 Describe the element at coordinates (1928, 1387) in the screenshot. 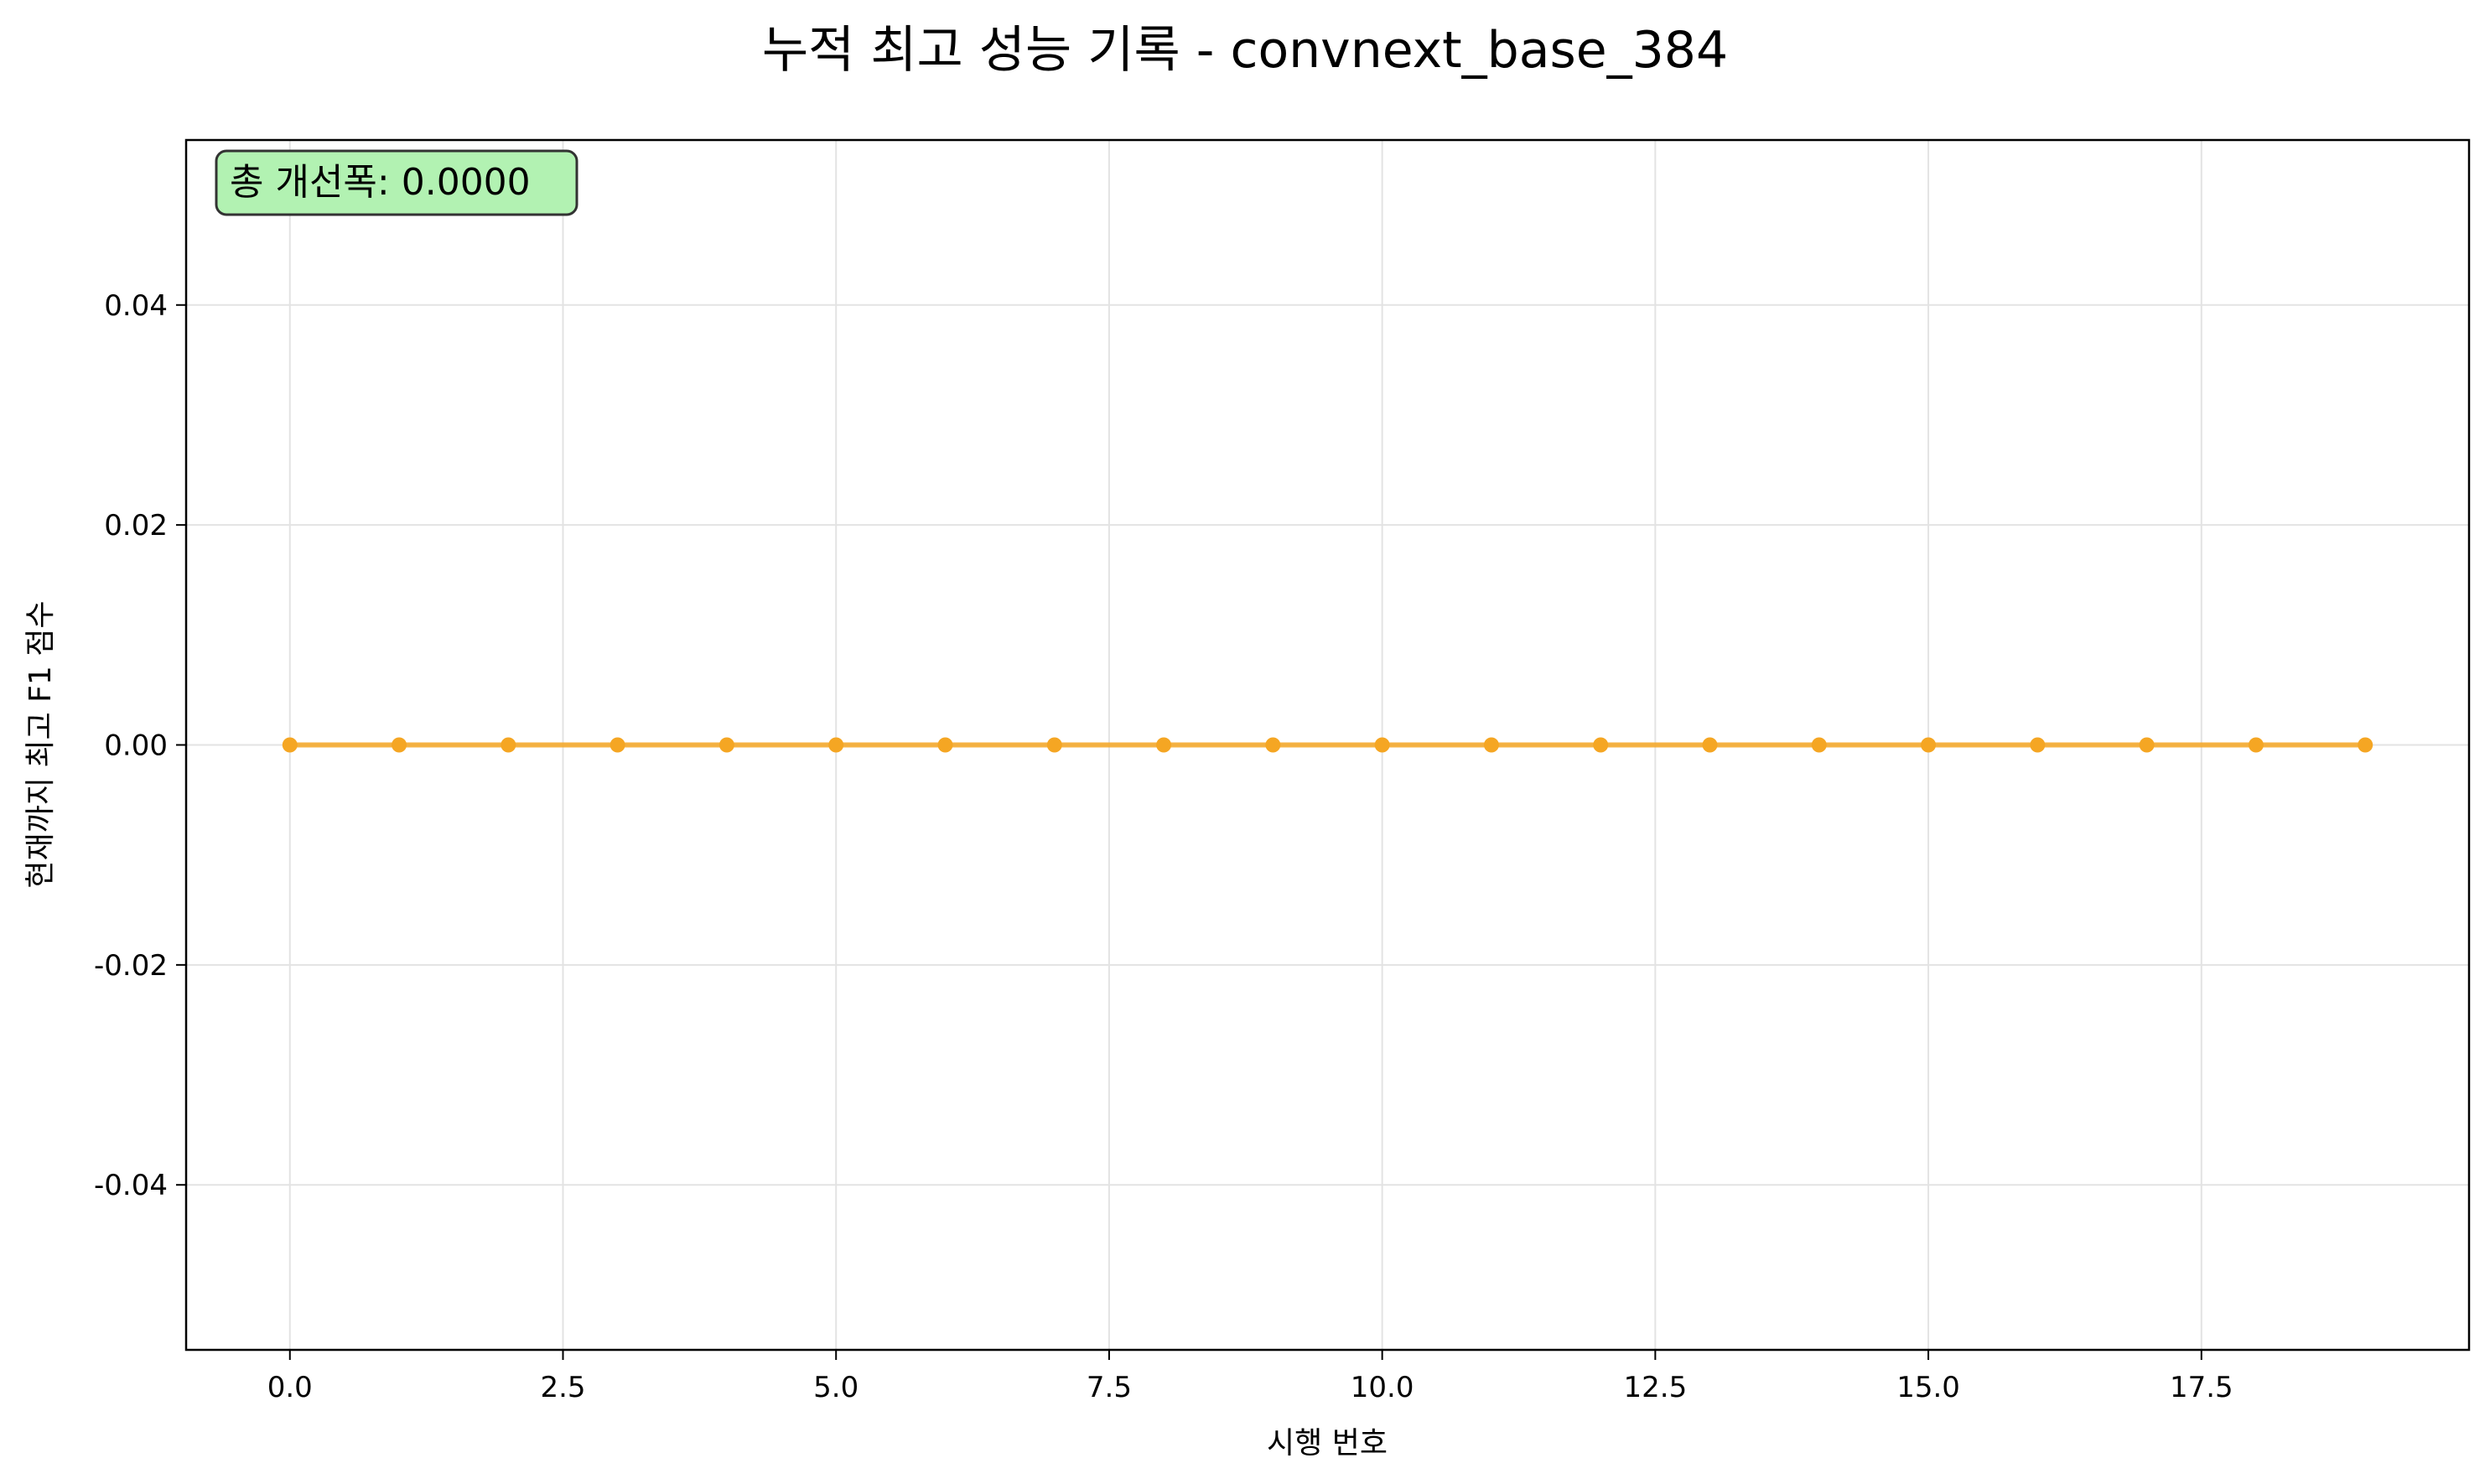

I see `x-tick-label: 15.0` at that location.